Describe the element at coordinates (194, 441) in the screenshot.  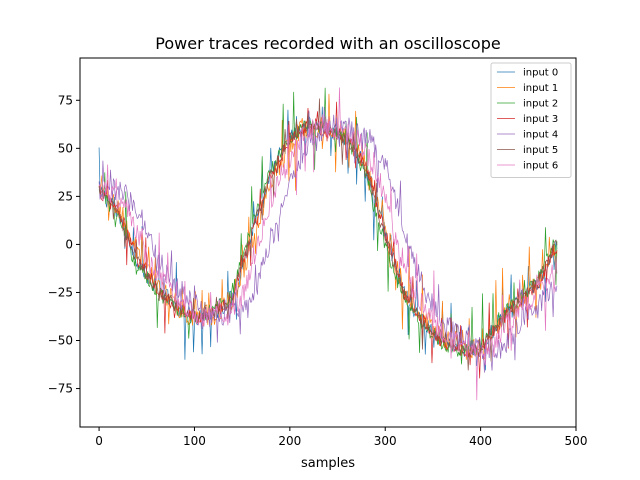
I see `x-tick-label: 100` at that location.